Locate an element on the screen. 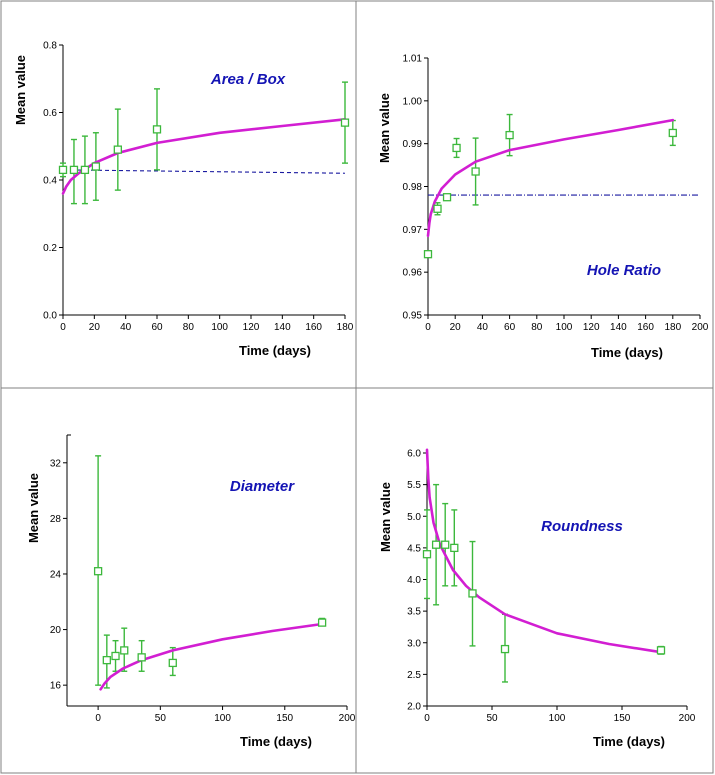 The width and height of the screenshot is (715, 775). chart-hole-ratio-x-tick-label: 160 is located at coordinates (645, 327).